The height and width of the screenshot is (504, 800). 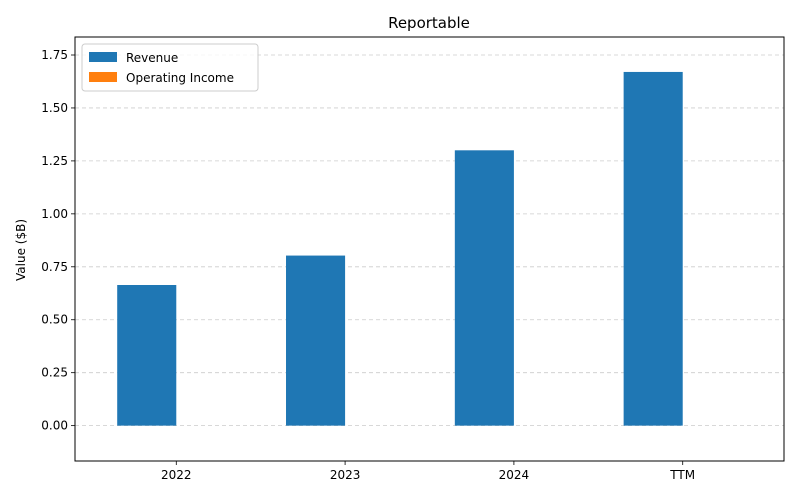 What do you see at coordinates (429, 23) in the screenshot?
I see `chart-title: Reportable` at bounding box center [429, 23].